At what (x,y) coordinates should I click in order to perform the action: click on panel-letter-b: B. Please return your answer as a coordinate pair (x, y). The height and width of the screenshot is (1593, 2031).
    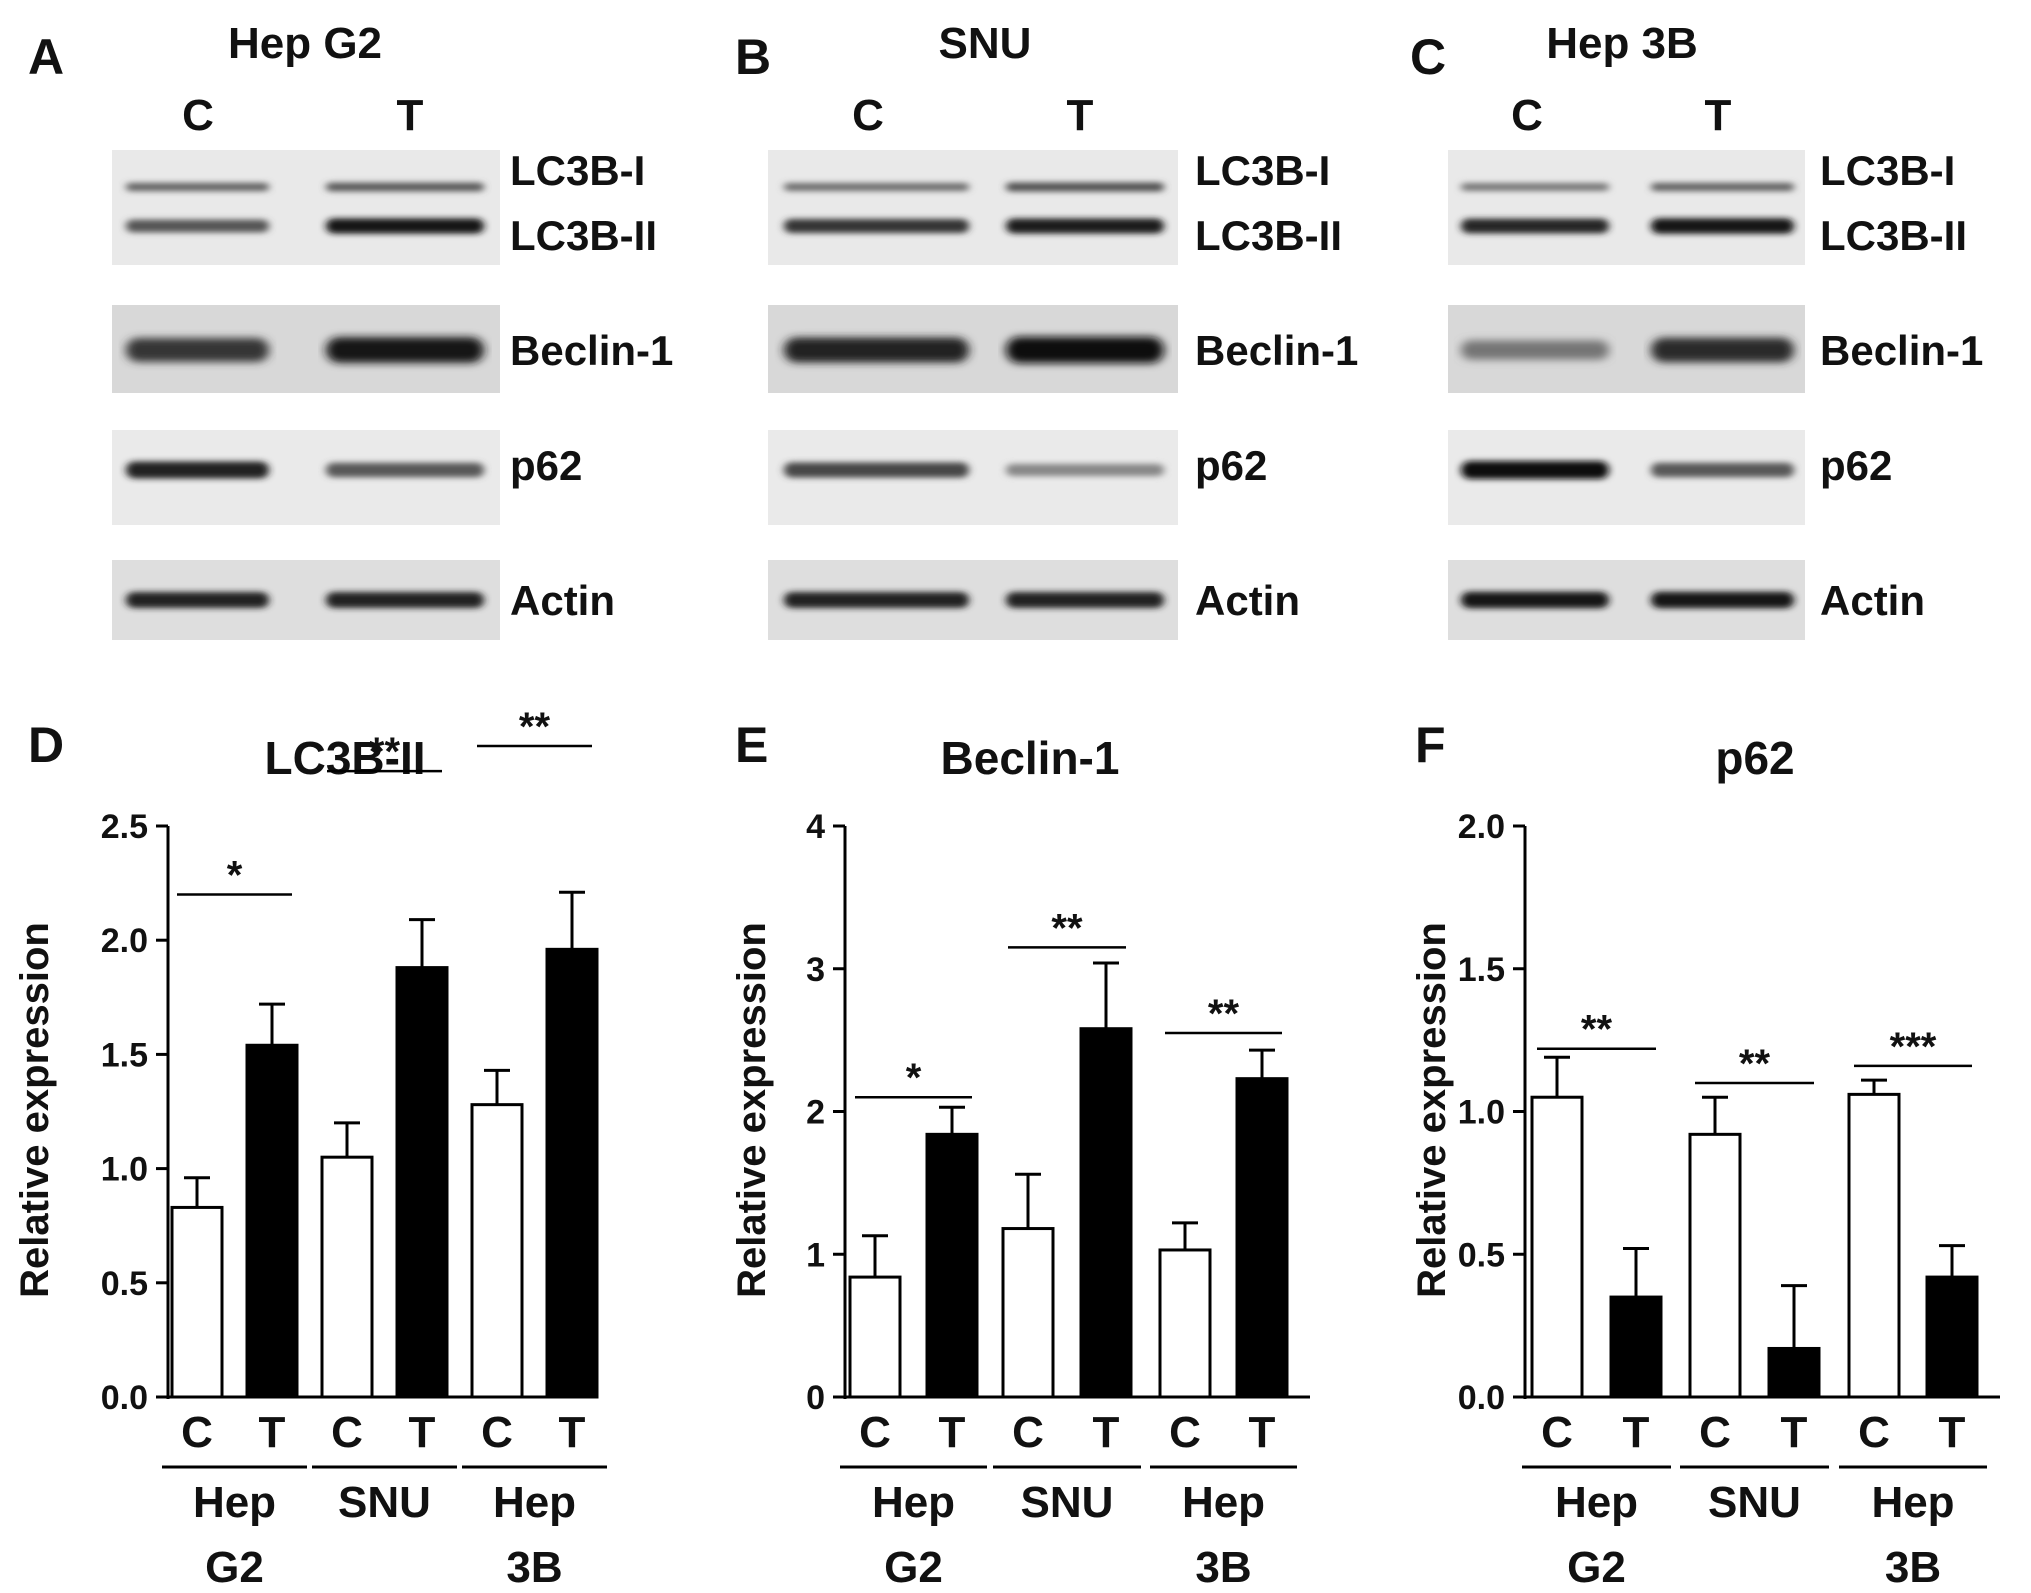
    Looking at the image, I should click on (753, 57).